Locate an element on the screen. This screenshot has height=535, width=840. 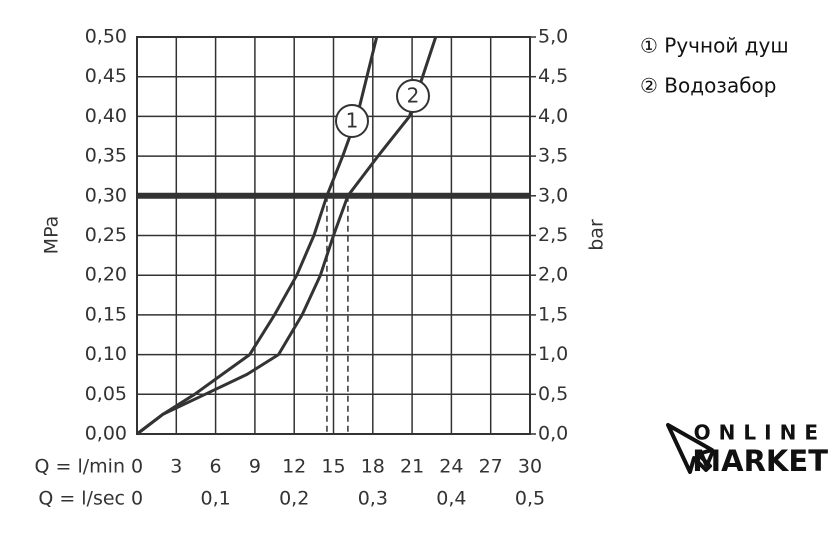
y-tick-label: 0,15 is located at coordinates (106, 314).